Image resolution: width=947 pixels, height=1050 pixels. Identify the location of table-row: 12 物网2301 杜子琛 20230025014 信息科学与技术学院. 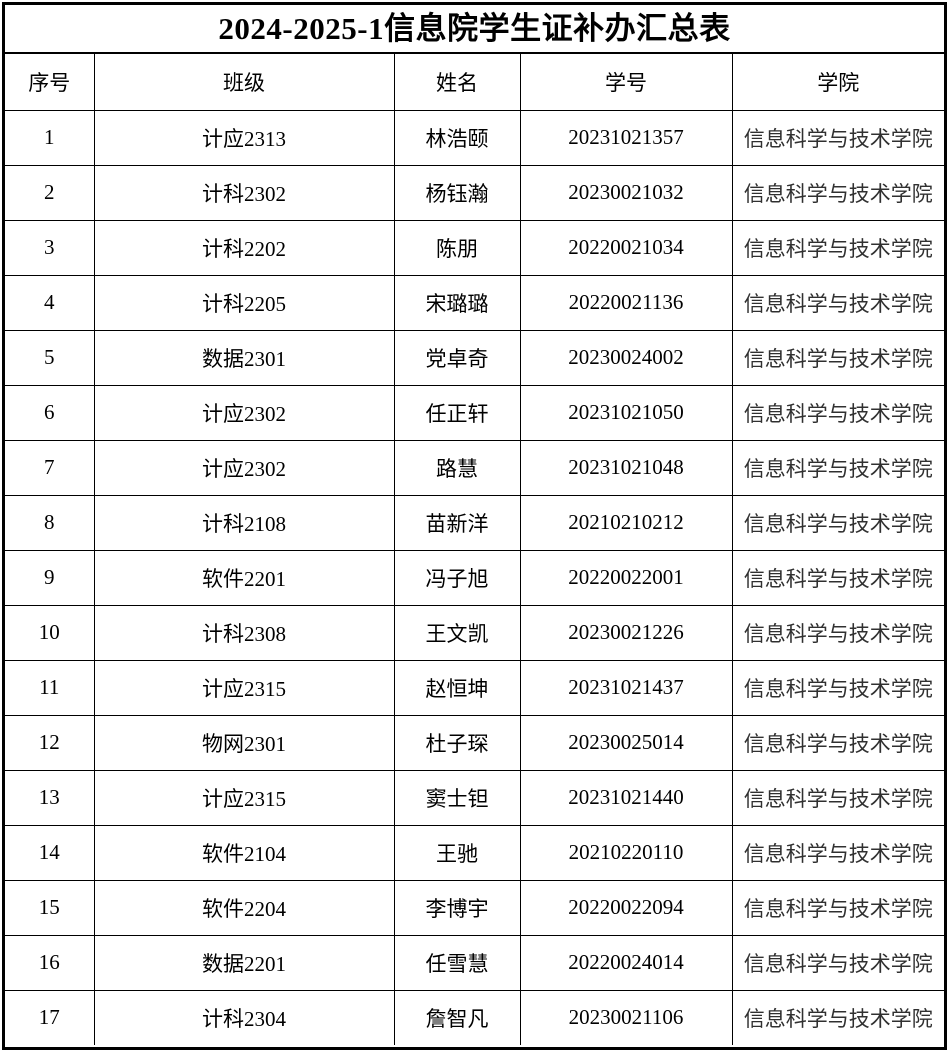
(474, 742).